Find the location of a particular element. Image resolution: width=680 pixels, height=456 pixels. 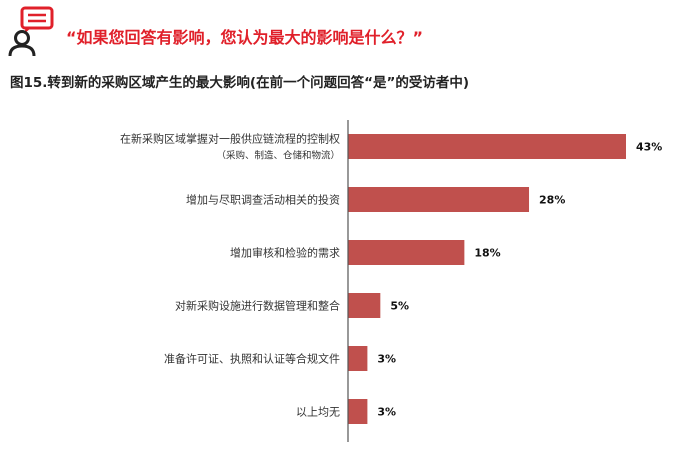

category-label: 准备许可证、执照和认证等合规文件 is located at coordinates (252, 359).